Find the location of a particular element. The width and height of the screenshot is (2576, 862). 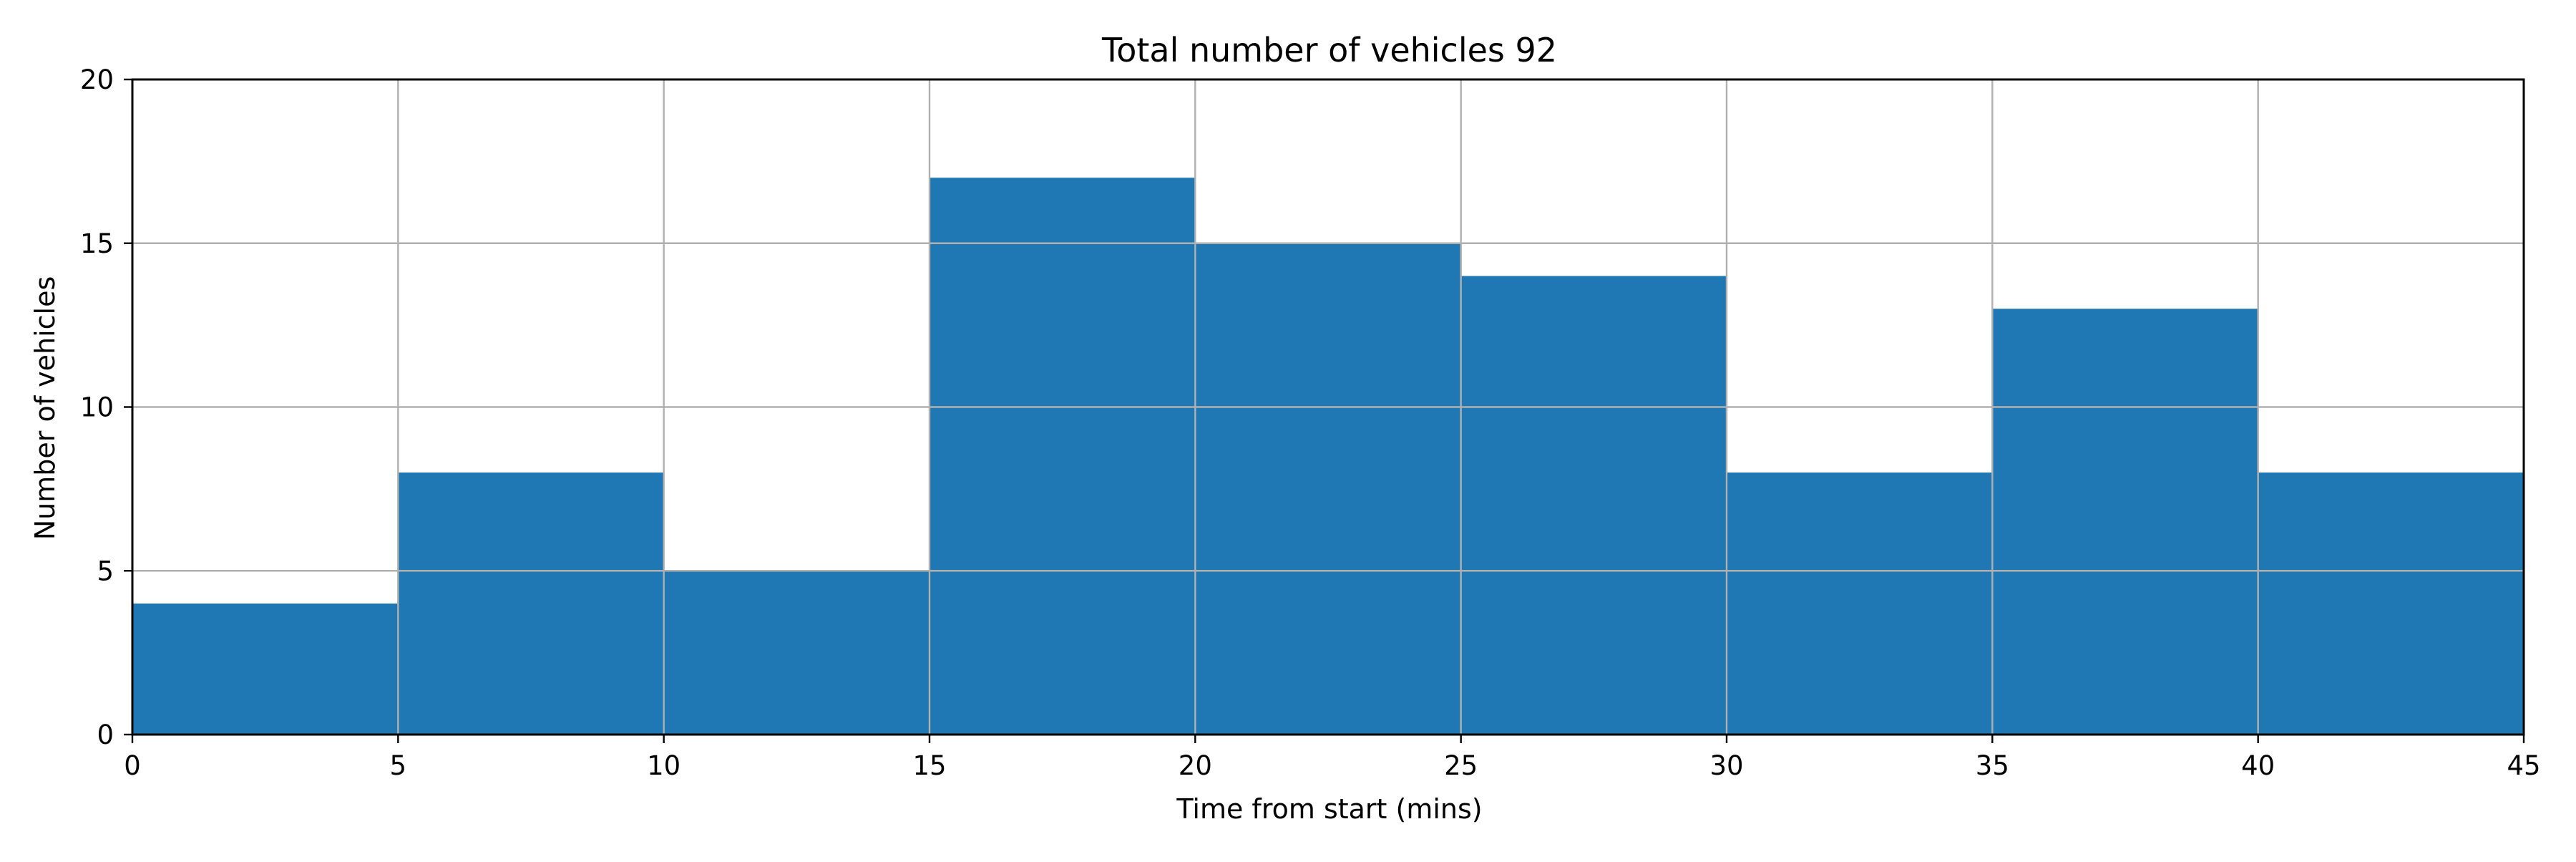

x-axis-label: Time from start (mins) is located at coordinates (1329, 809).